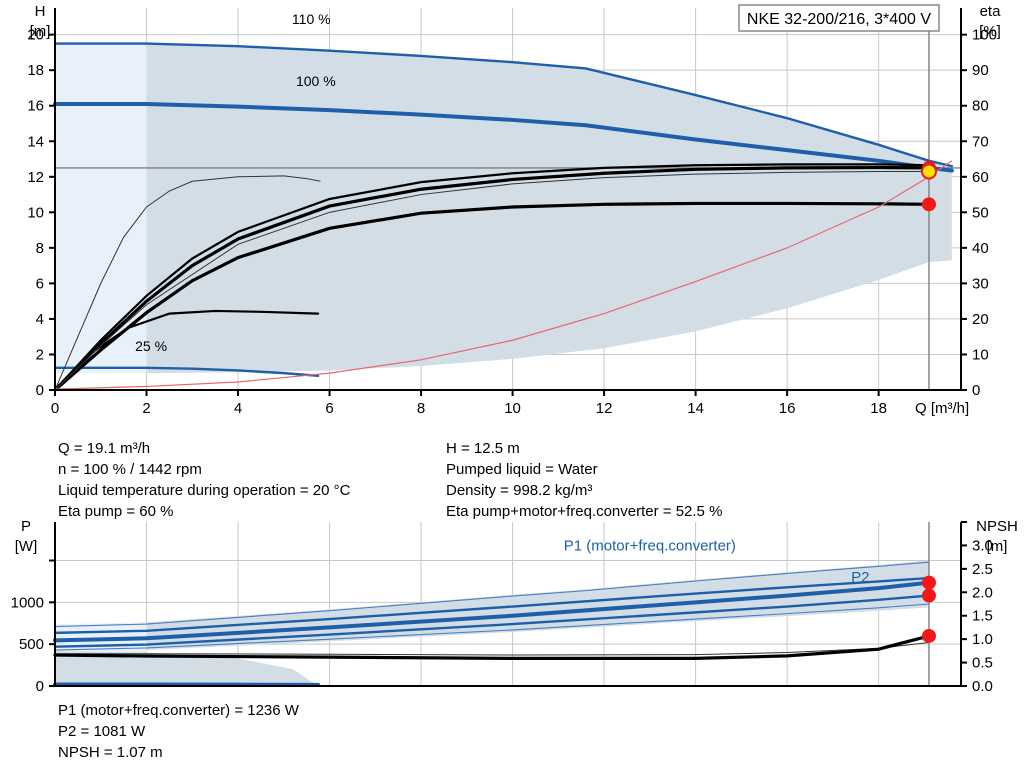 The height and width of the screenshot is (781, 1024). I want to click on y-axis-tick-label: 8, so click(40, 248).